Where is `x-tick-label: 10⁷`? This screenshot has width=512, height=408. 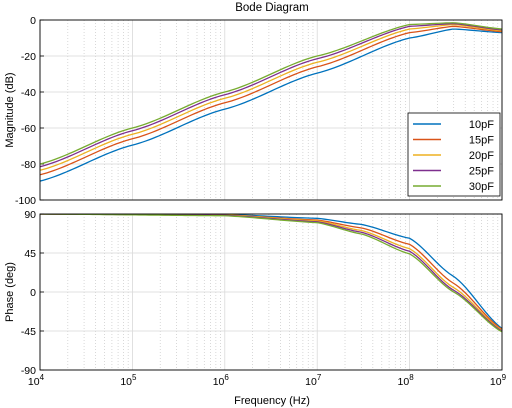
x-tick-label: 10⁷ is located at coordinates (313, 380).